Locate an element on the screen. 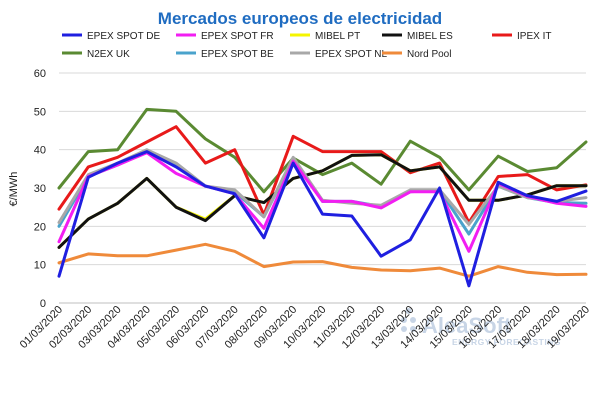 The image size is (600, 416). y-tick-label: 40 is located at coordinates (40, 151).